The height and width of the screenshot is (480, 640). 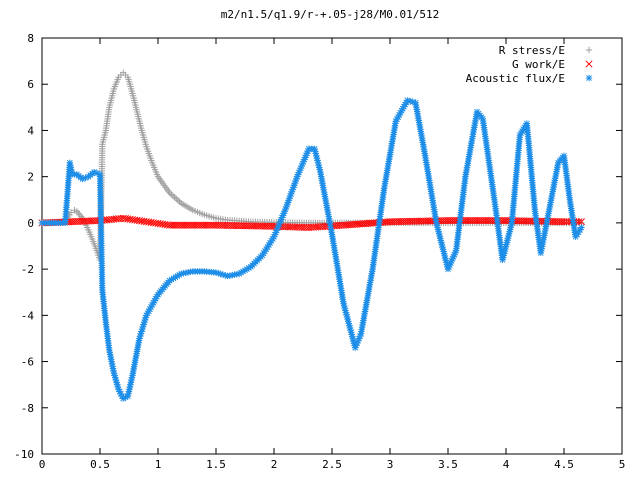 I want to click on y-tick-label: 8, so click(x=30, y=38).